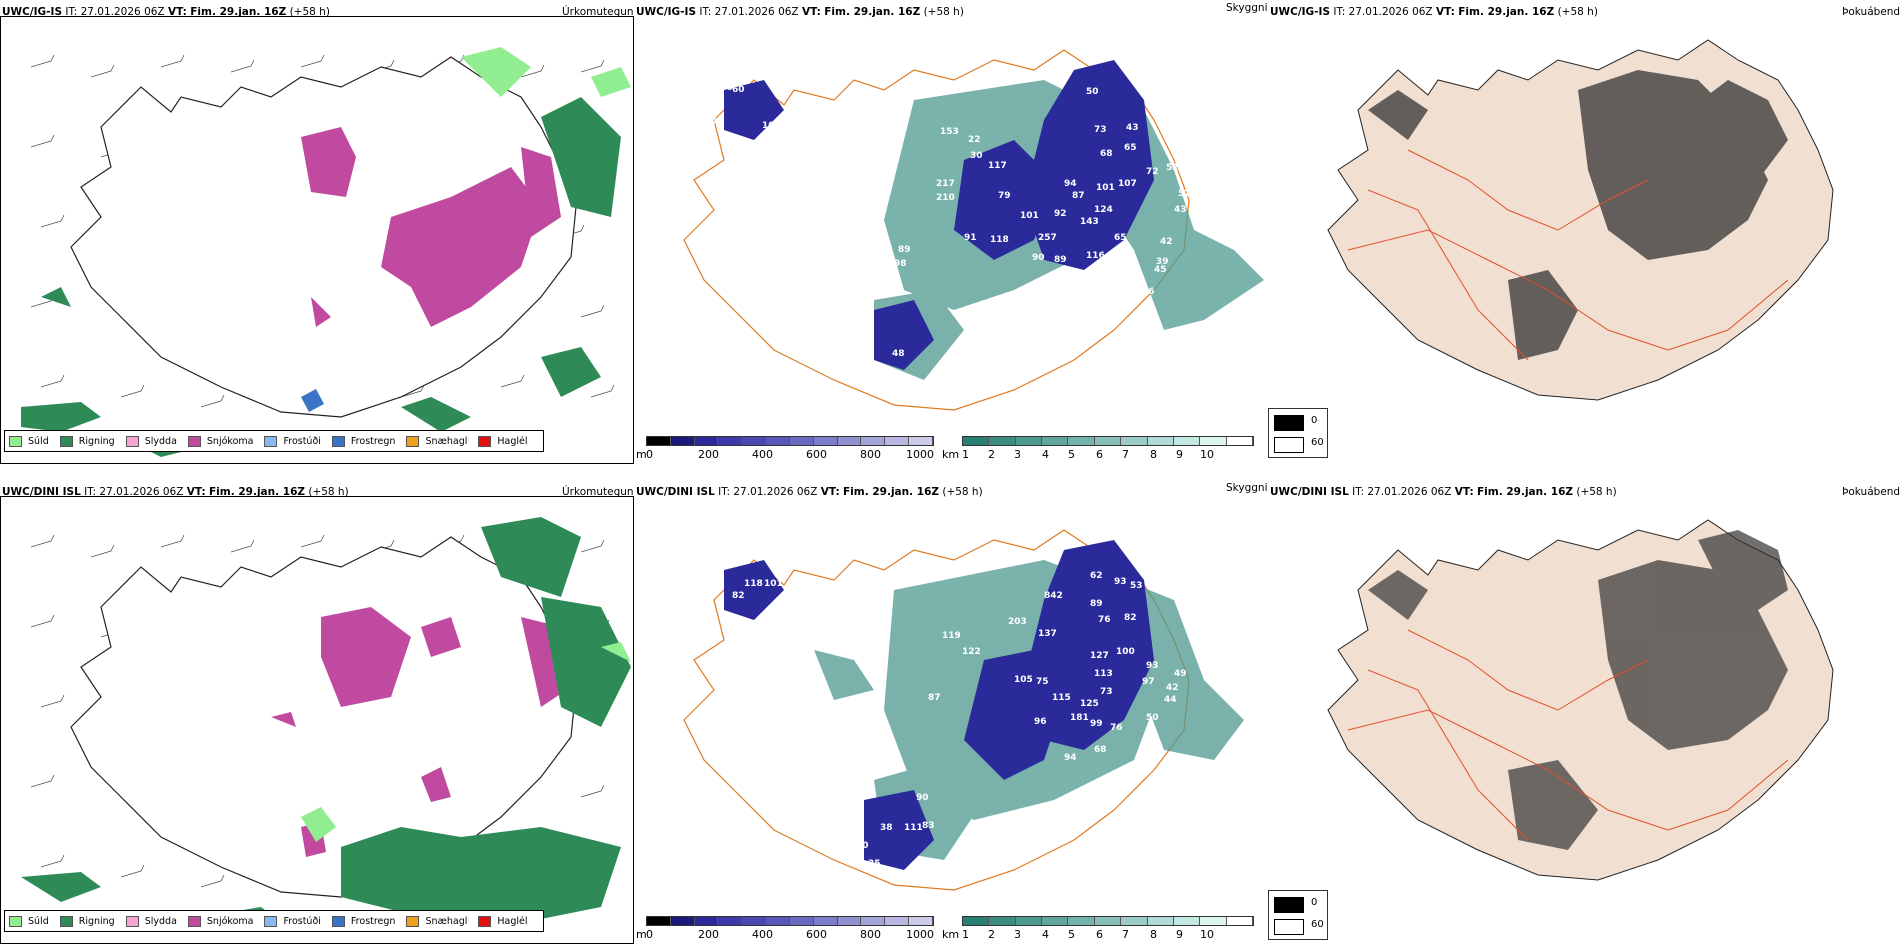  I want to click on cloud-base-label: 94, so click(1070, 184).